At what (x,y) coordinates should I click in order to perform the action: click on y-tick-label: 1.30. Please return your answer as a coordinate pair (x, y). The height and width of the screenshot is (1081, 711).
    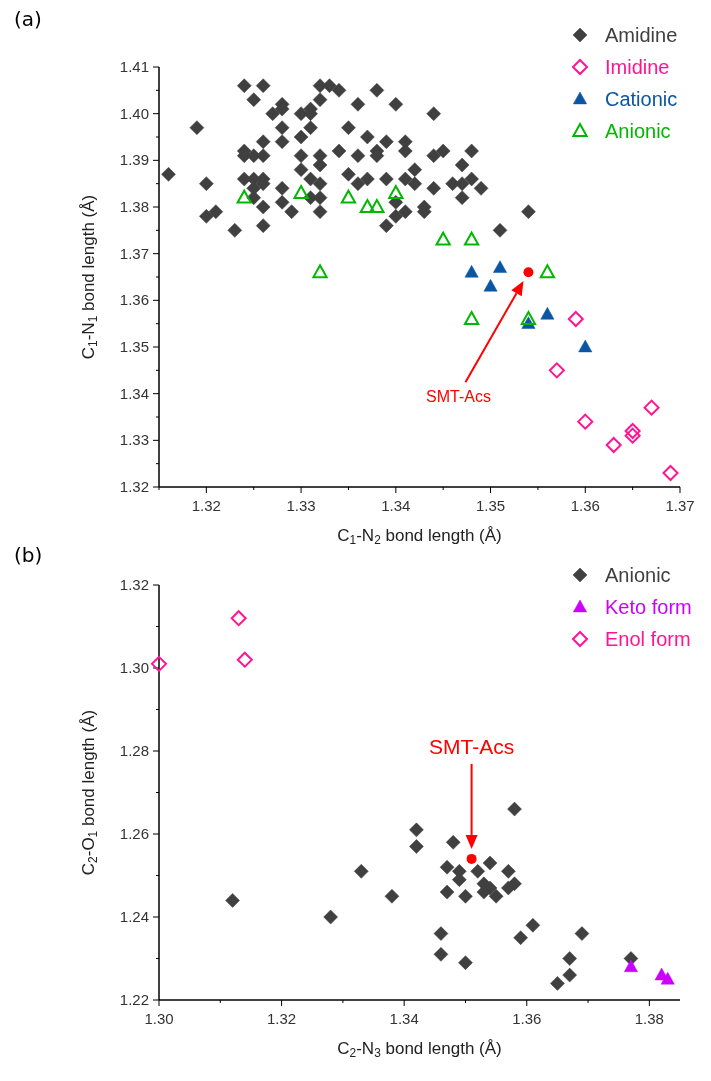
    Looking at the image, I should click on (134, 667).